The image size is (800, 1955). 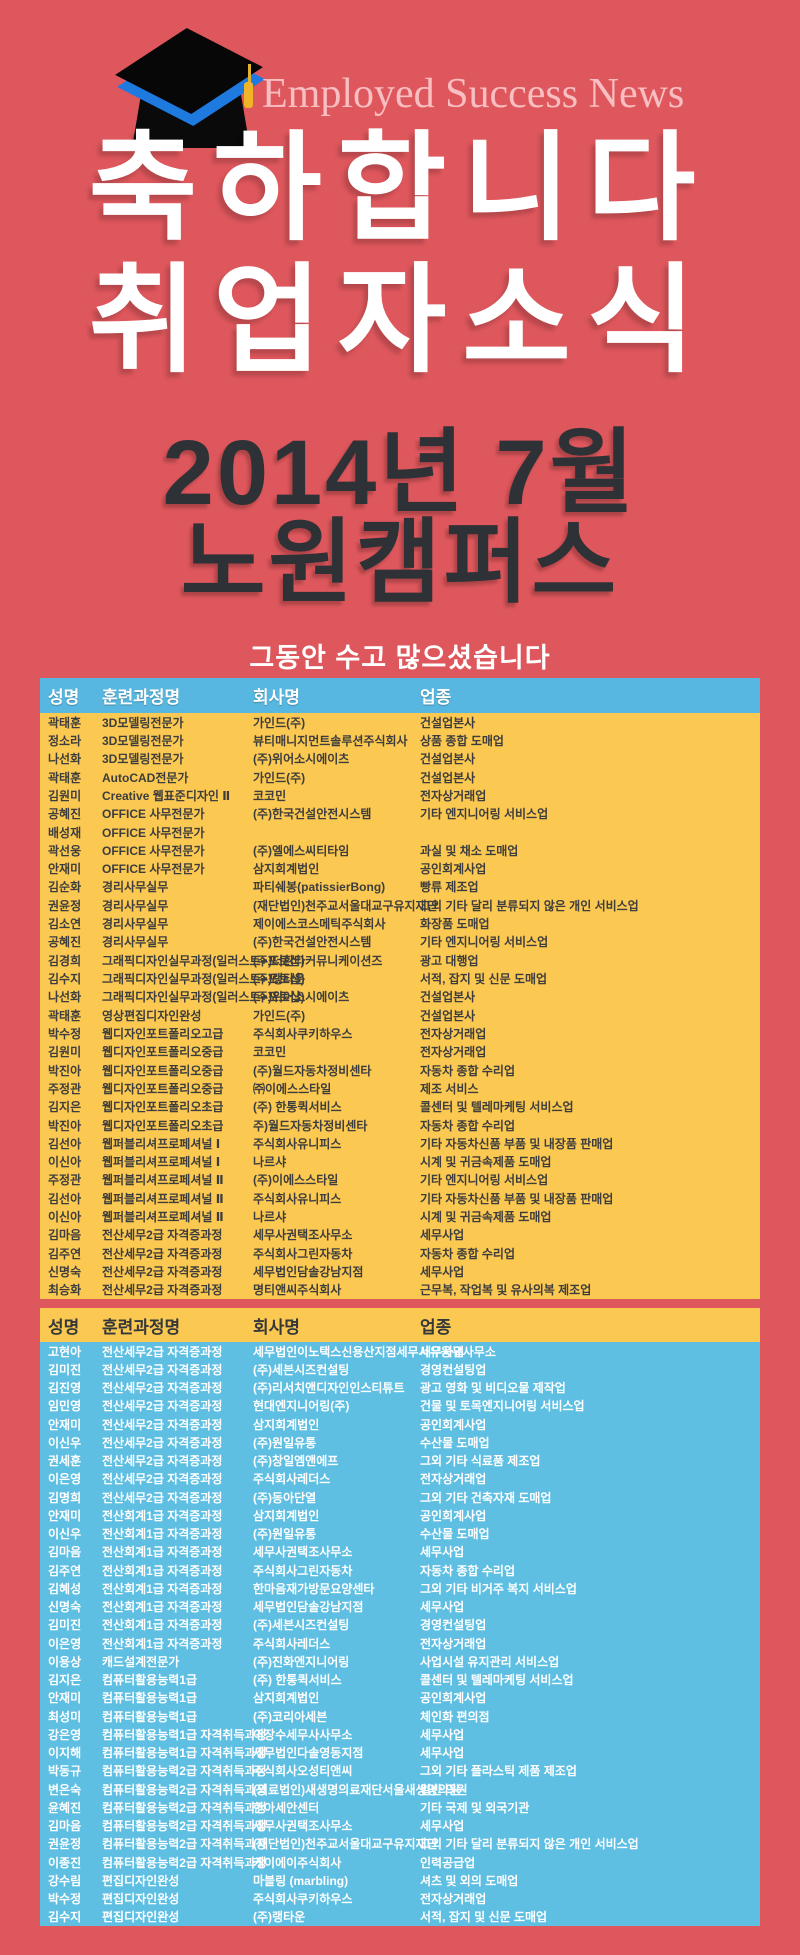 I want to click on table-cell: 인력공급업, so click(x=448, y=1862).